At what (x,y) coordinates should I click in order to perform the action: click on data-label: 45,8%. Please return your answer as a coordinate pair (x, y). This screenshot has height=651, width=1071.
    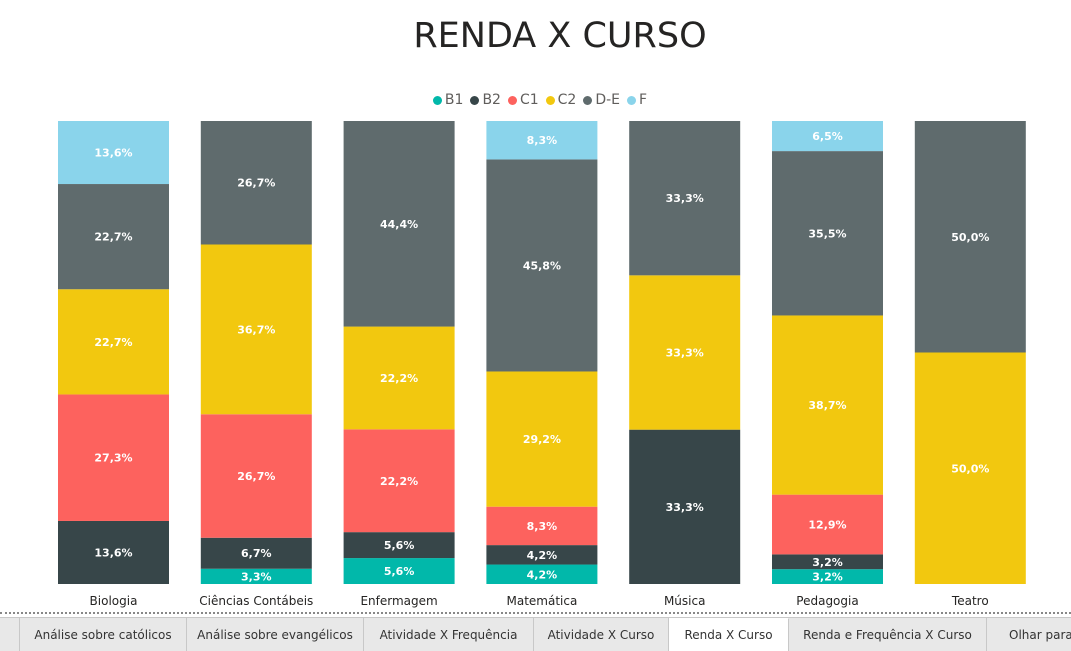
    Looking at the image, I should click on (542, 265).